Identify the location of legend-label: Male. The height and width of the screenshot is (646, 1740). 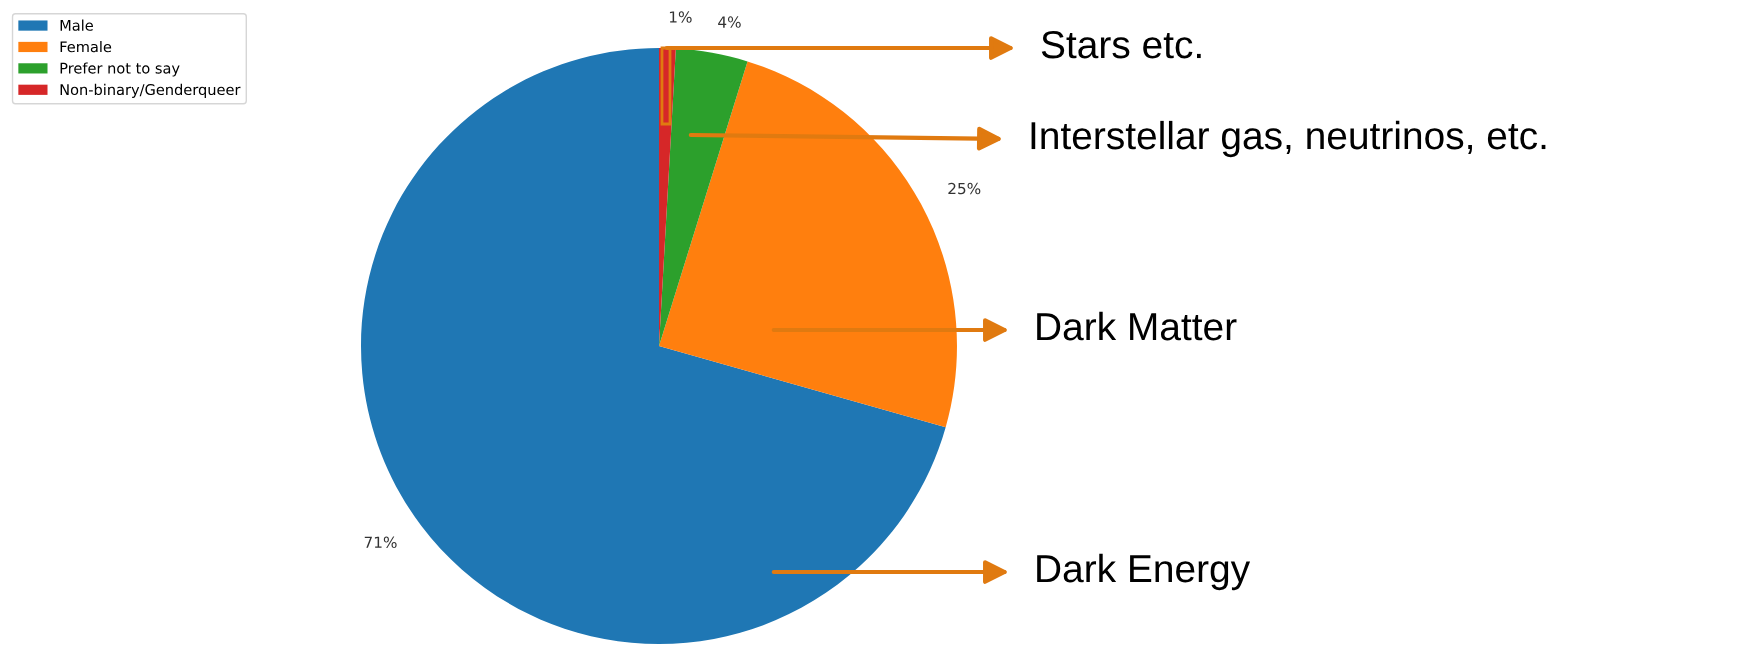
(76, 25).